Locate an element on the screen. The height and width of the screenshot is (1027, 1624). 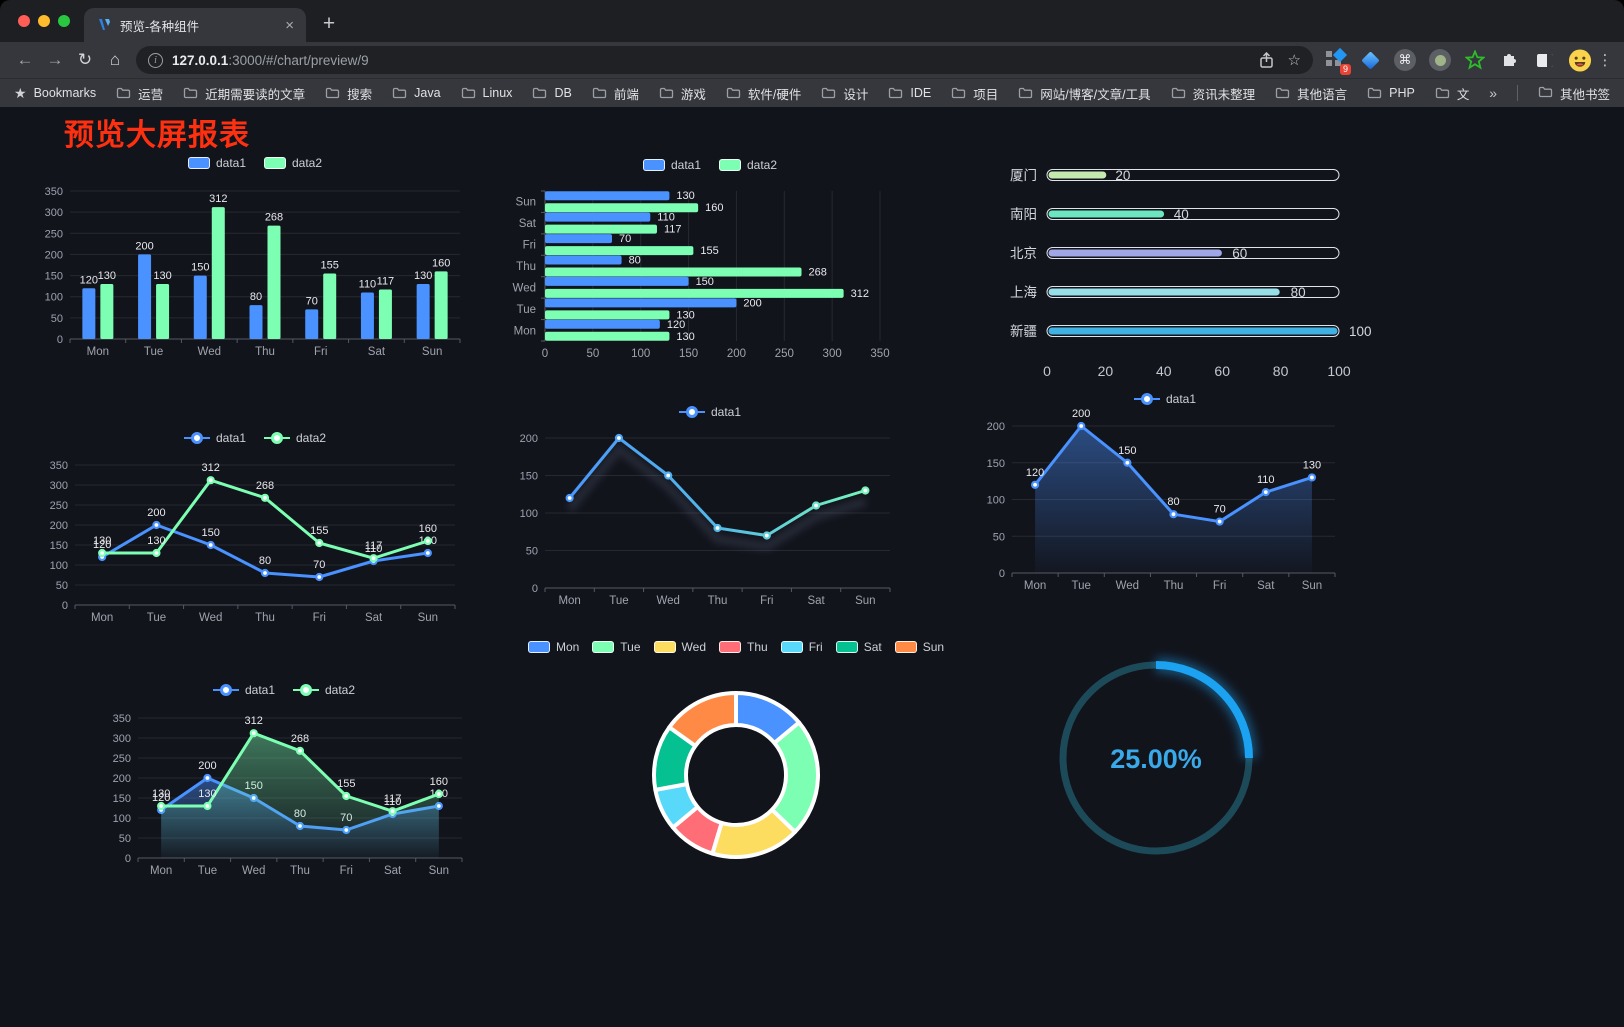
svg-text: Thu is located at coordinates (1174, 586).